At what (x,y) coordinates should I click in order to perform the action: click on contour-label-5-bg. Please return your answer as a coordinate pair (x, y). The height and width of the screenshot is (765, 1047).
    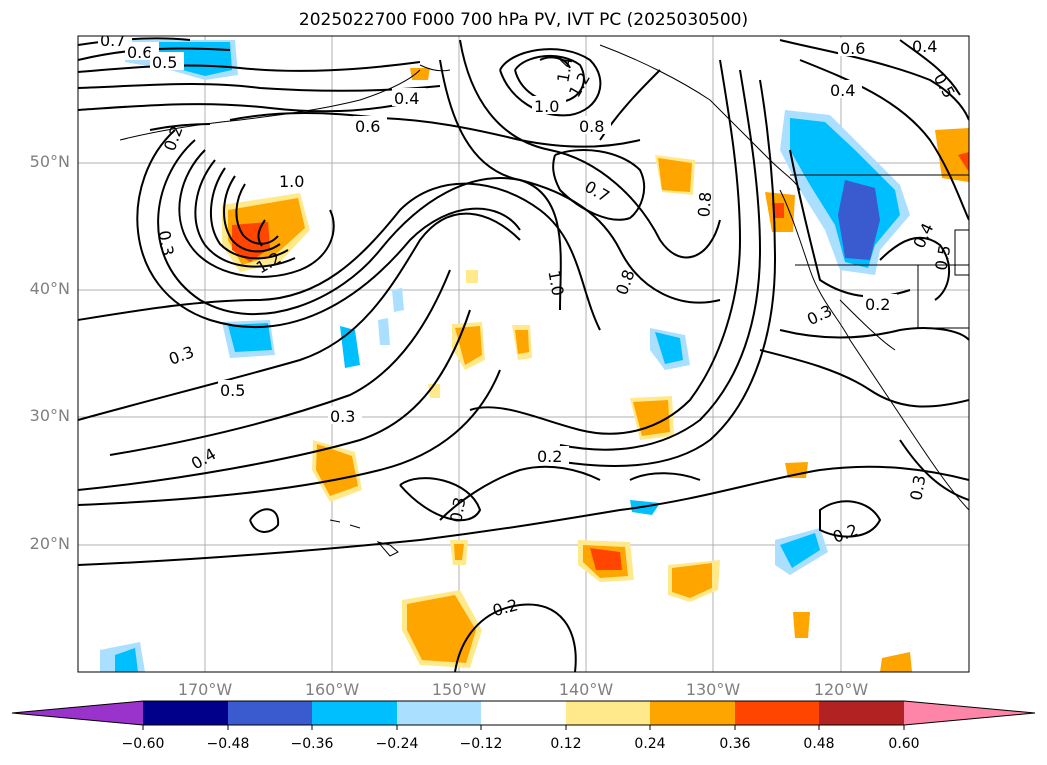
    Looking at the image, I should click on (370, 125).